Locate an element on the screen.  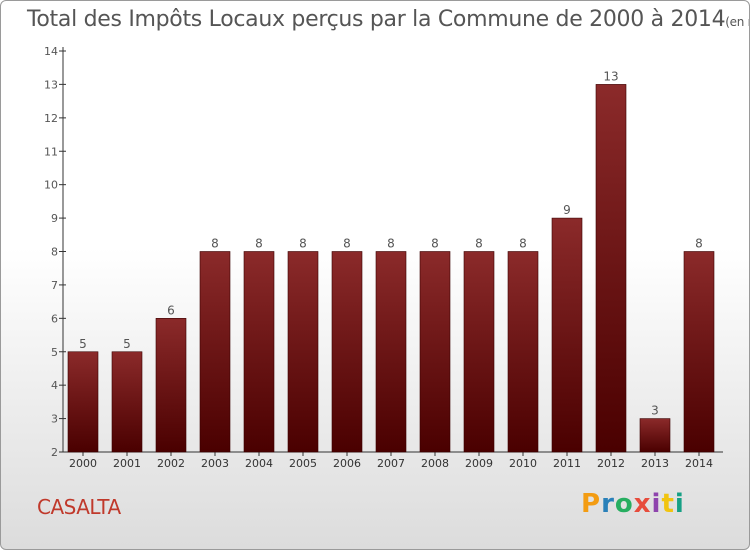
logo-letter: P is located at coordinates (591, 504).